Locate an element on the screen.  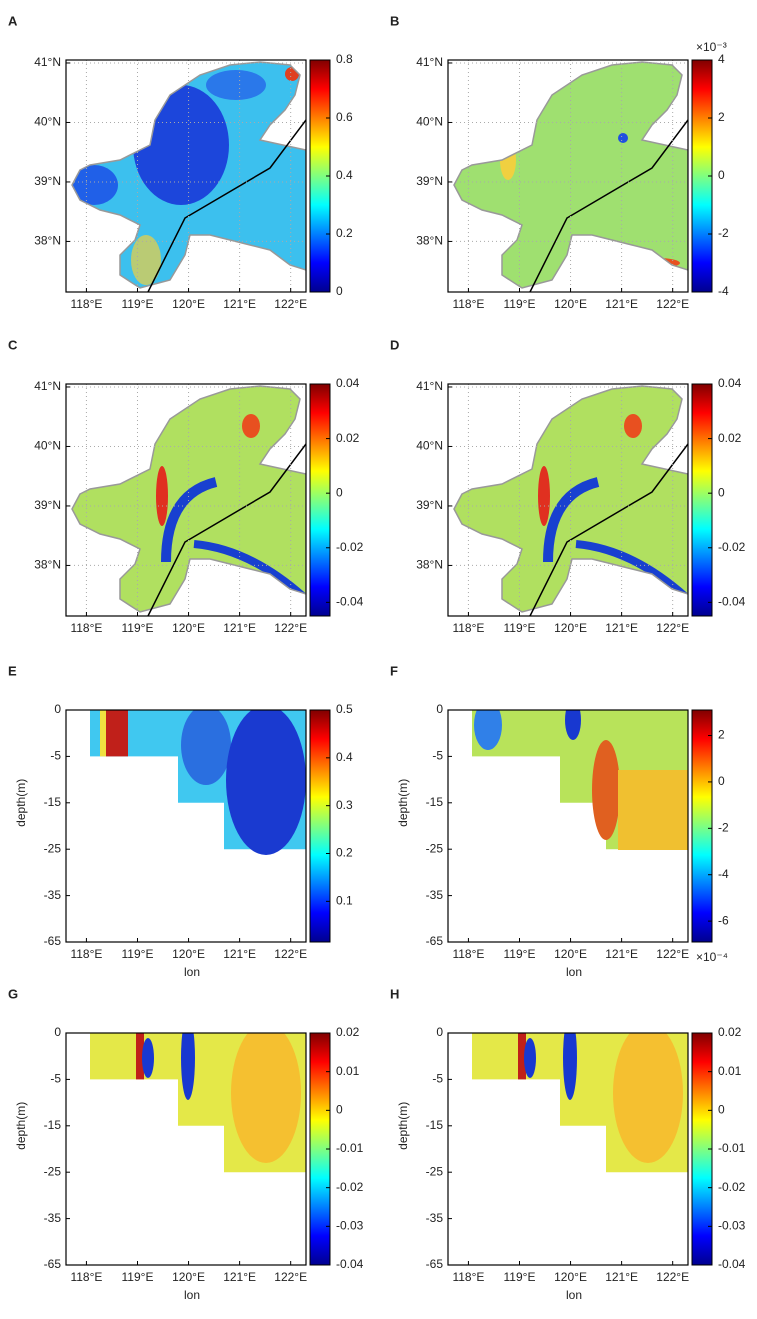
panel-label: D is located at coordinates (394, 344).